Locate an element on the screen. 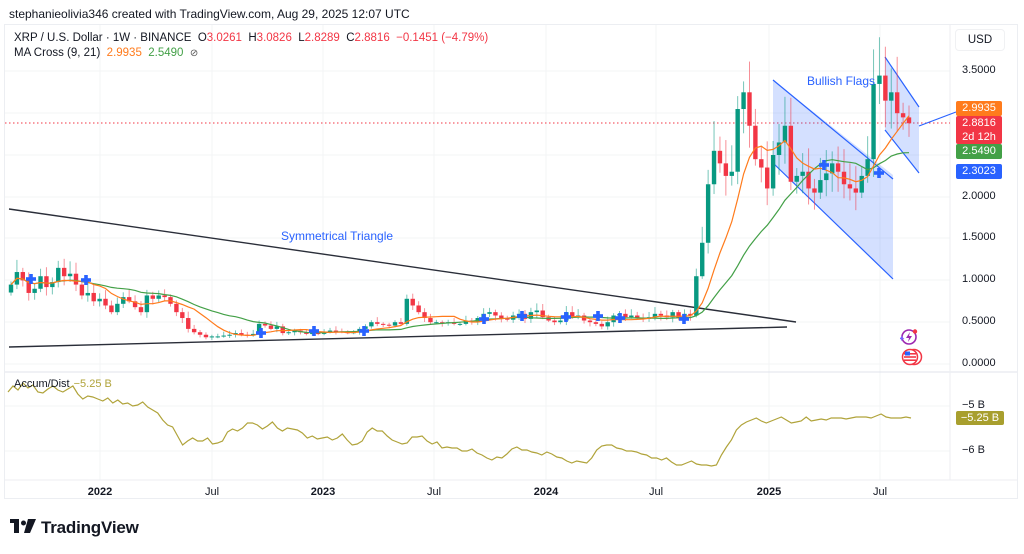  high-value: 3.0826 is located at coordinates (274, 38).